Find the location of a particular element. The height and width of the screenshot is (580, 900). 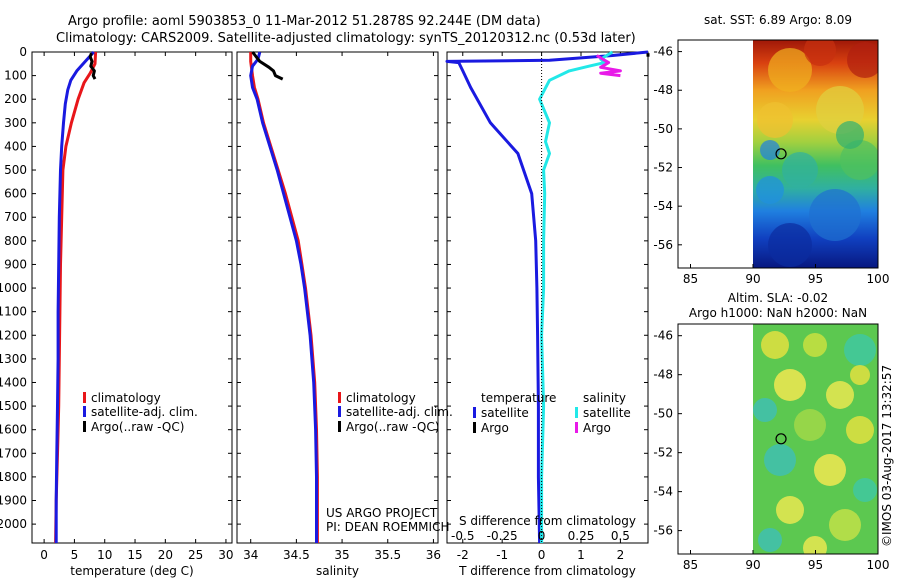

depth-tick-label: 1900 is located at coordinates (13, 501).